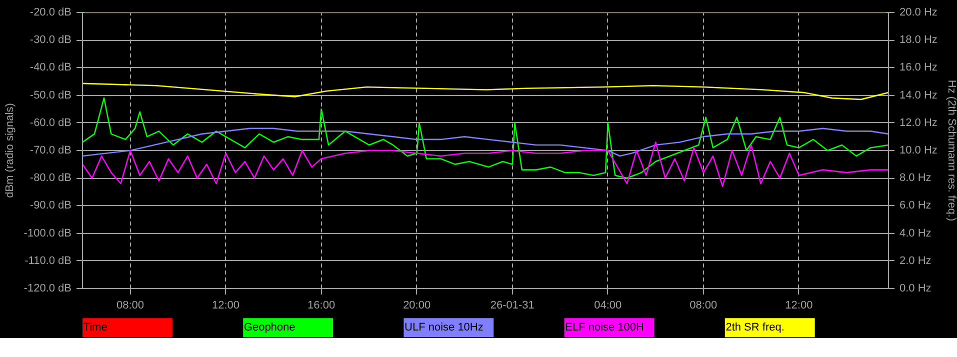  I want to click on text: ELF noise 100H, so click(604, 328).